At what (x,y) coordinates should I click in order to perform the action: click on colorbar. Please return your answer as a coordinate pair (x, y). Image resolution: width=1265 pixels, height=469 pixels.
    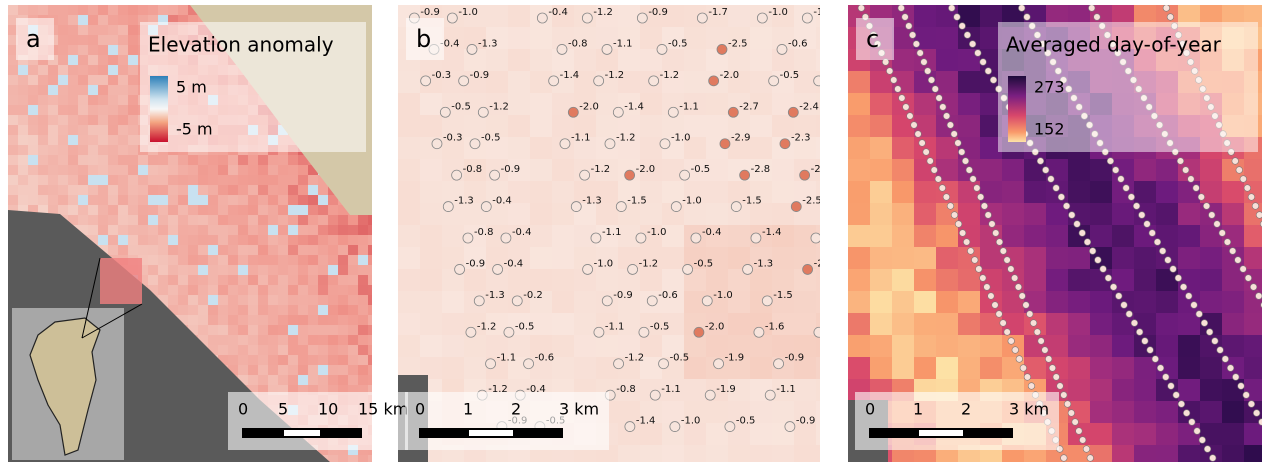
    Looking at the image, I should click on (1017, 109).